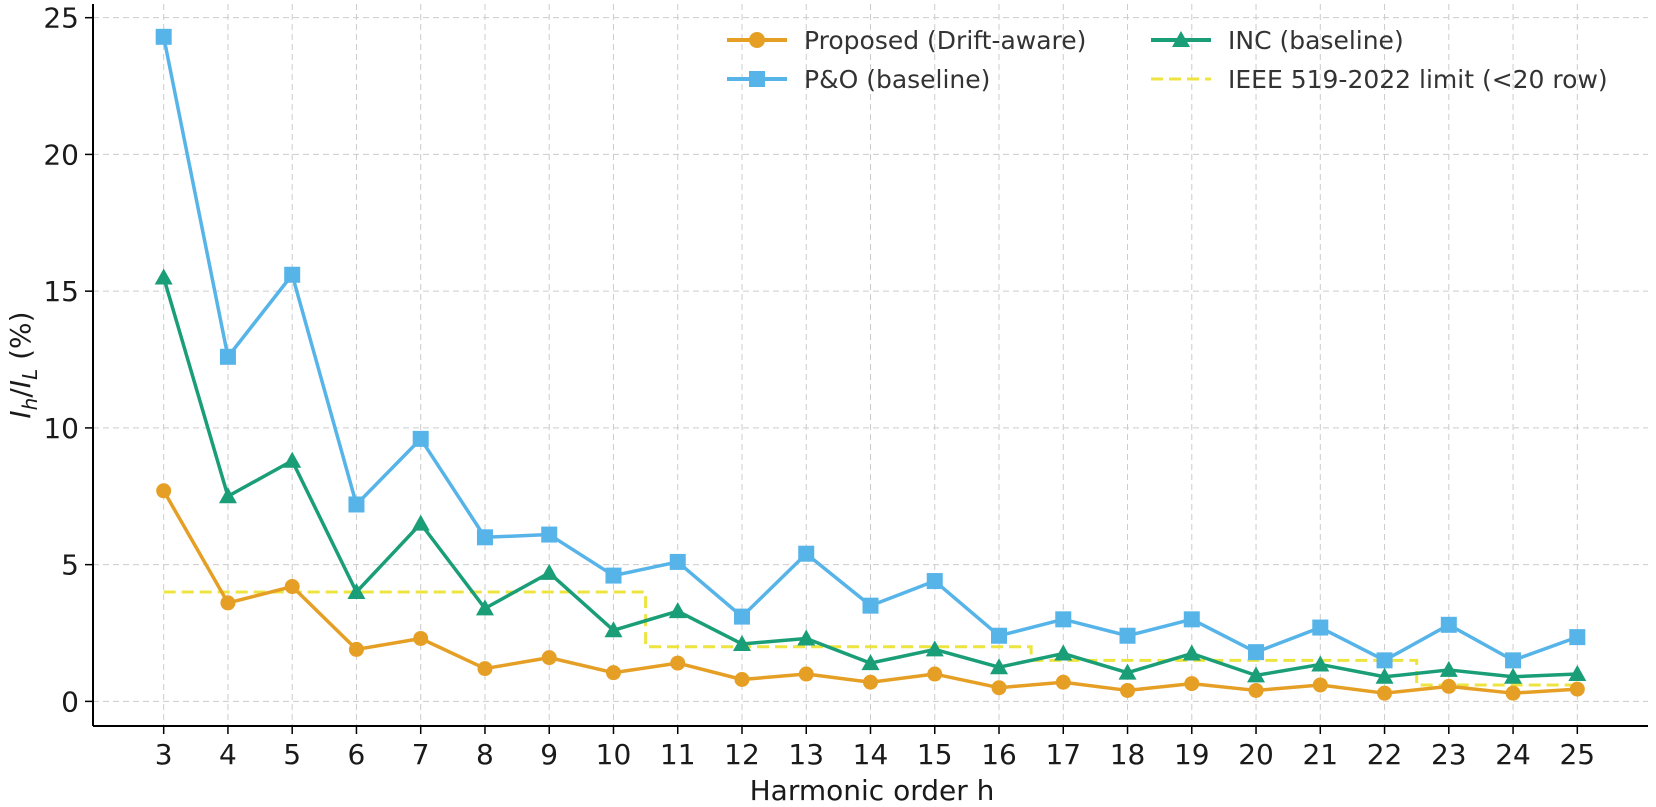 This screenshot has width=1656, height=807. I want to click on x-tick-label: 19, so click(1192, 754).